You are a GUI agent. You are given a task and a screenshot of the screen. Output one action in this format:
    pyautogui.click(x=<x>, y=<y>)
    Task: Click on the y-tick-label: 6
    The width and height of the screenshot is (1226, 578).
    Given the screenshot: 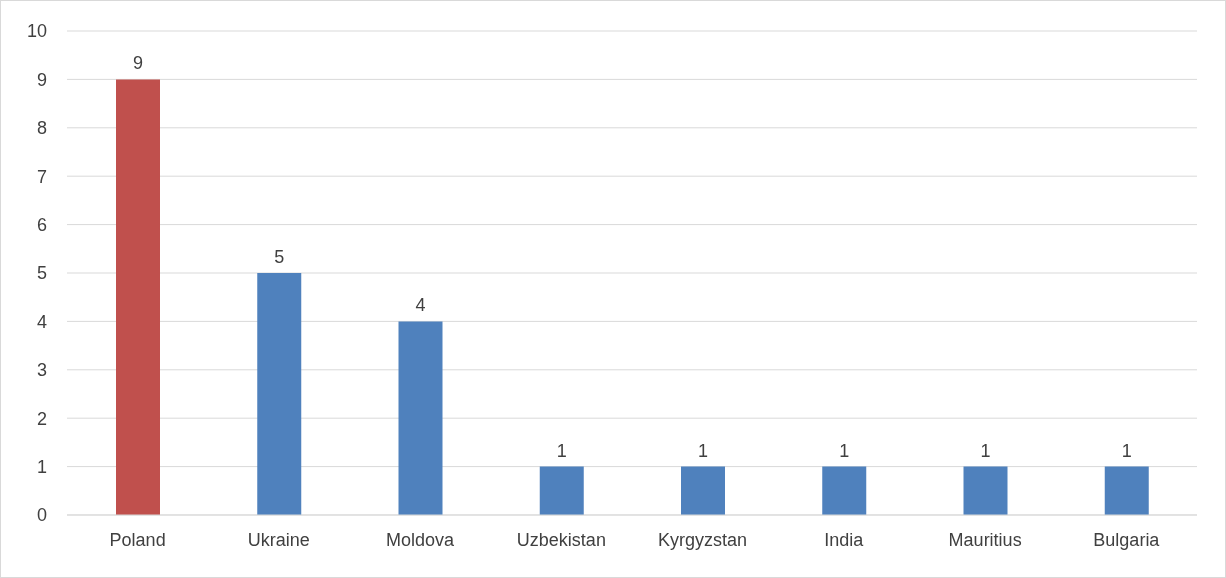 What is the action you would take?
    pyautogui.click(x=41, y=224)
    